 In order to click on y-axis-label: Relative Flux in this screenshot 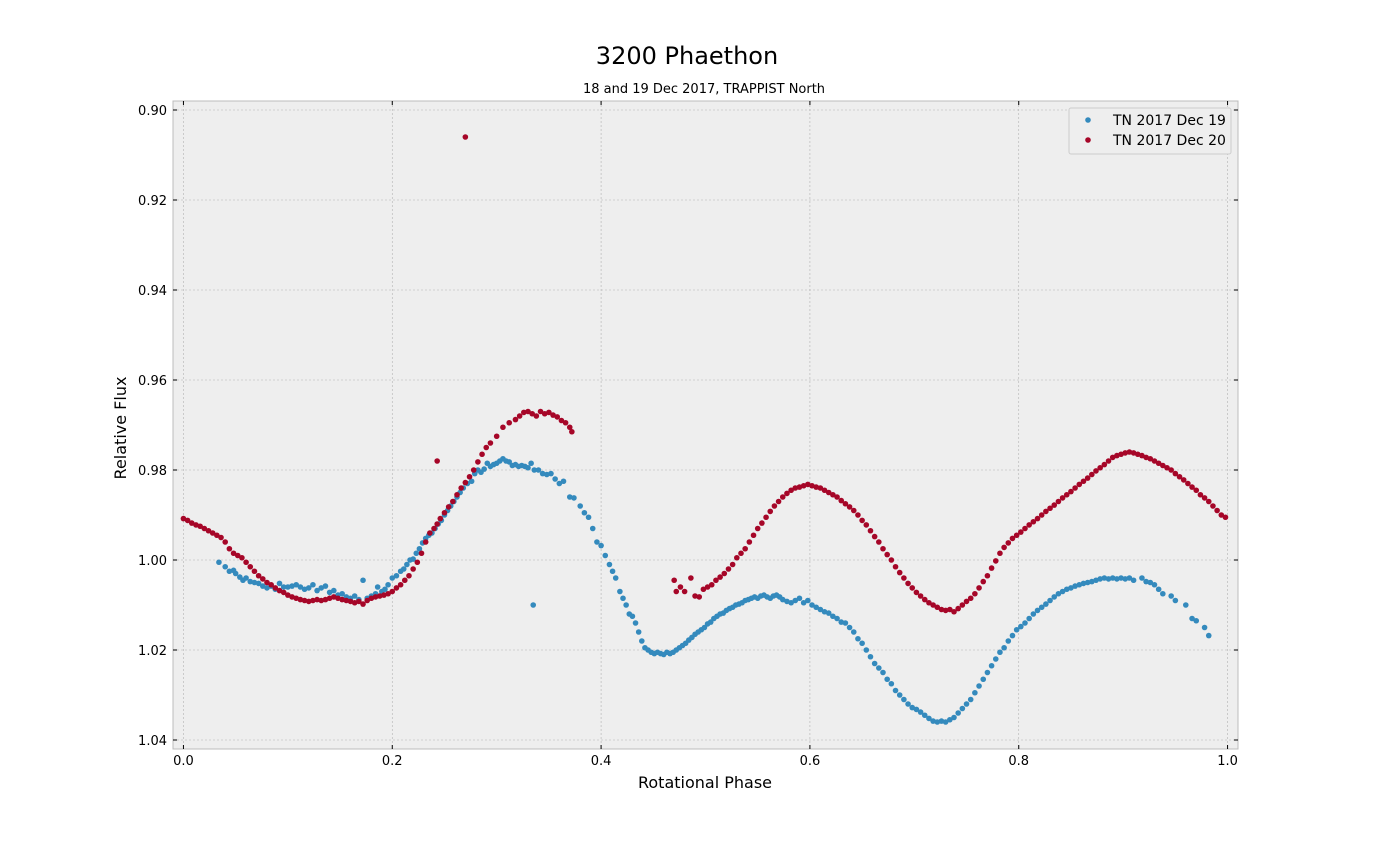, I will do `click(120, 428)`.